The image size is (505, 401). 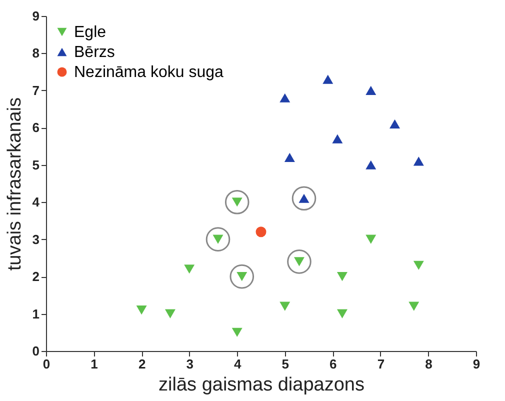 What do you see at coordinates (36, 90) in the screenshot?
I see `y-tick-label: 7` at bounding box center [36, 90].